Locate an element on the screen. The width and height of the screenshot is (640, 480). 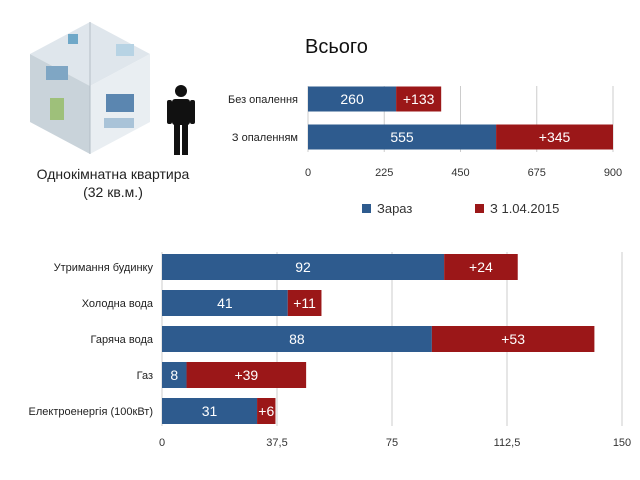
legend-label: Зараз is located at coordinates (394, 208).